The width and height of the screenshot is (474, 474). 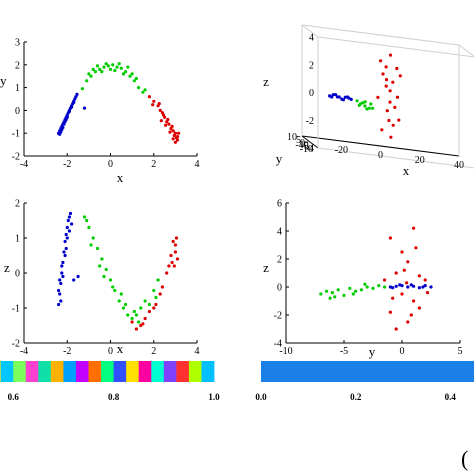 I want to click on p2-x-tick-label: 0, so click(x=380, y=155).